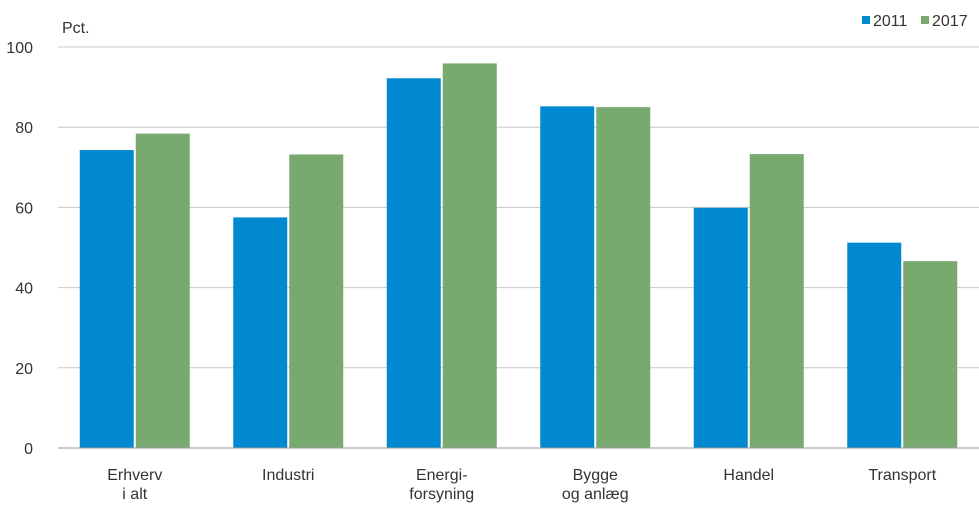  I want to click on y-unit-label: Pct., so click(76, 28).